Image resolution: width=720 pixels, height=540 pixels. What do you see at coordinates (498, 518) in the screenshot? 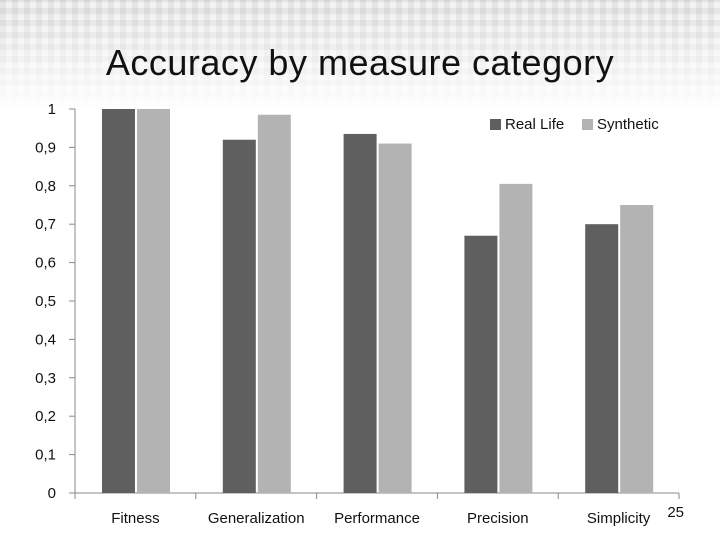
I see `x-category-label: Precision` at bounding box center [498, 518].